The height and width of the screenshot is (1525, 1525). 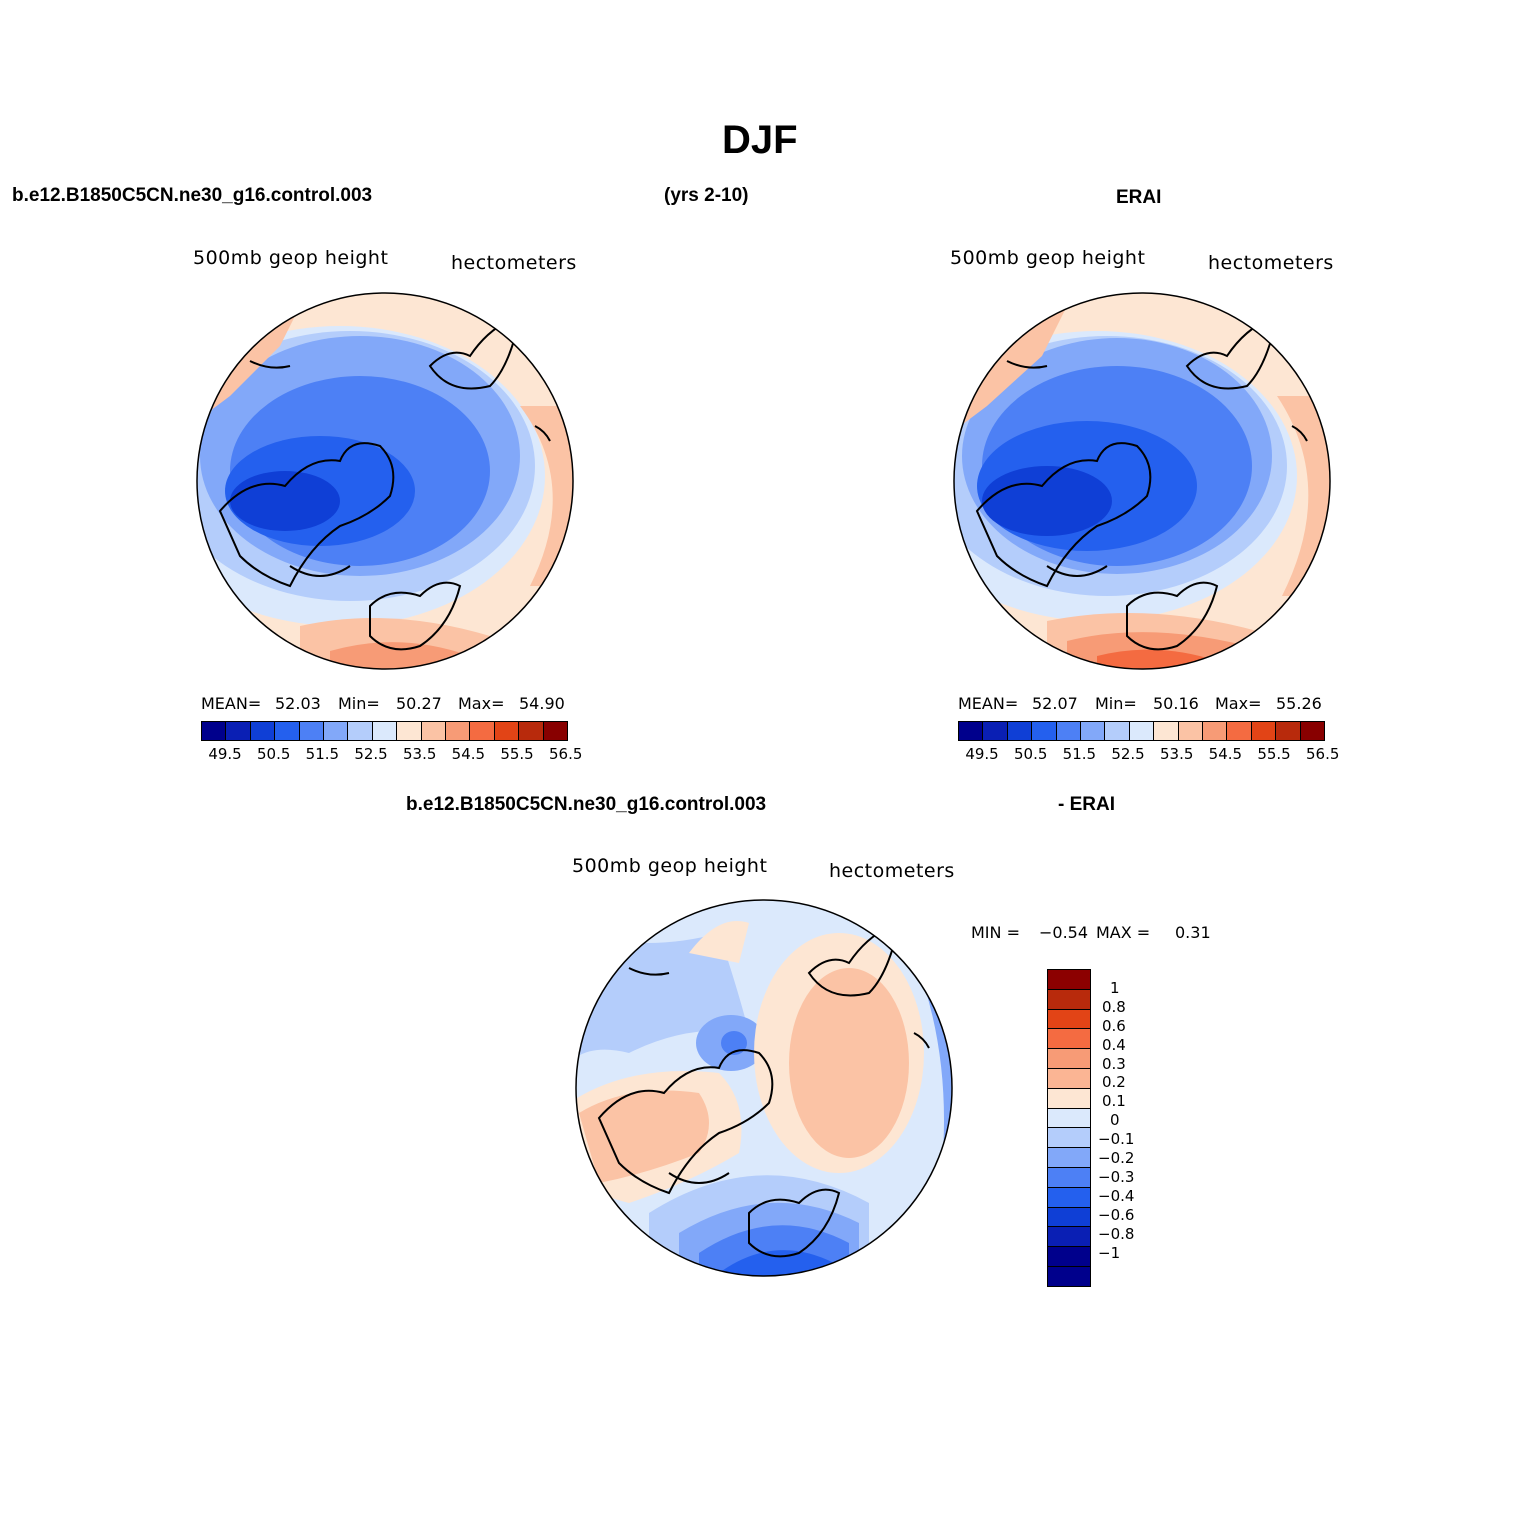 I want to click on obs-units-label: hectometers, so click(x=1271, y=263).